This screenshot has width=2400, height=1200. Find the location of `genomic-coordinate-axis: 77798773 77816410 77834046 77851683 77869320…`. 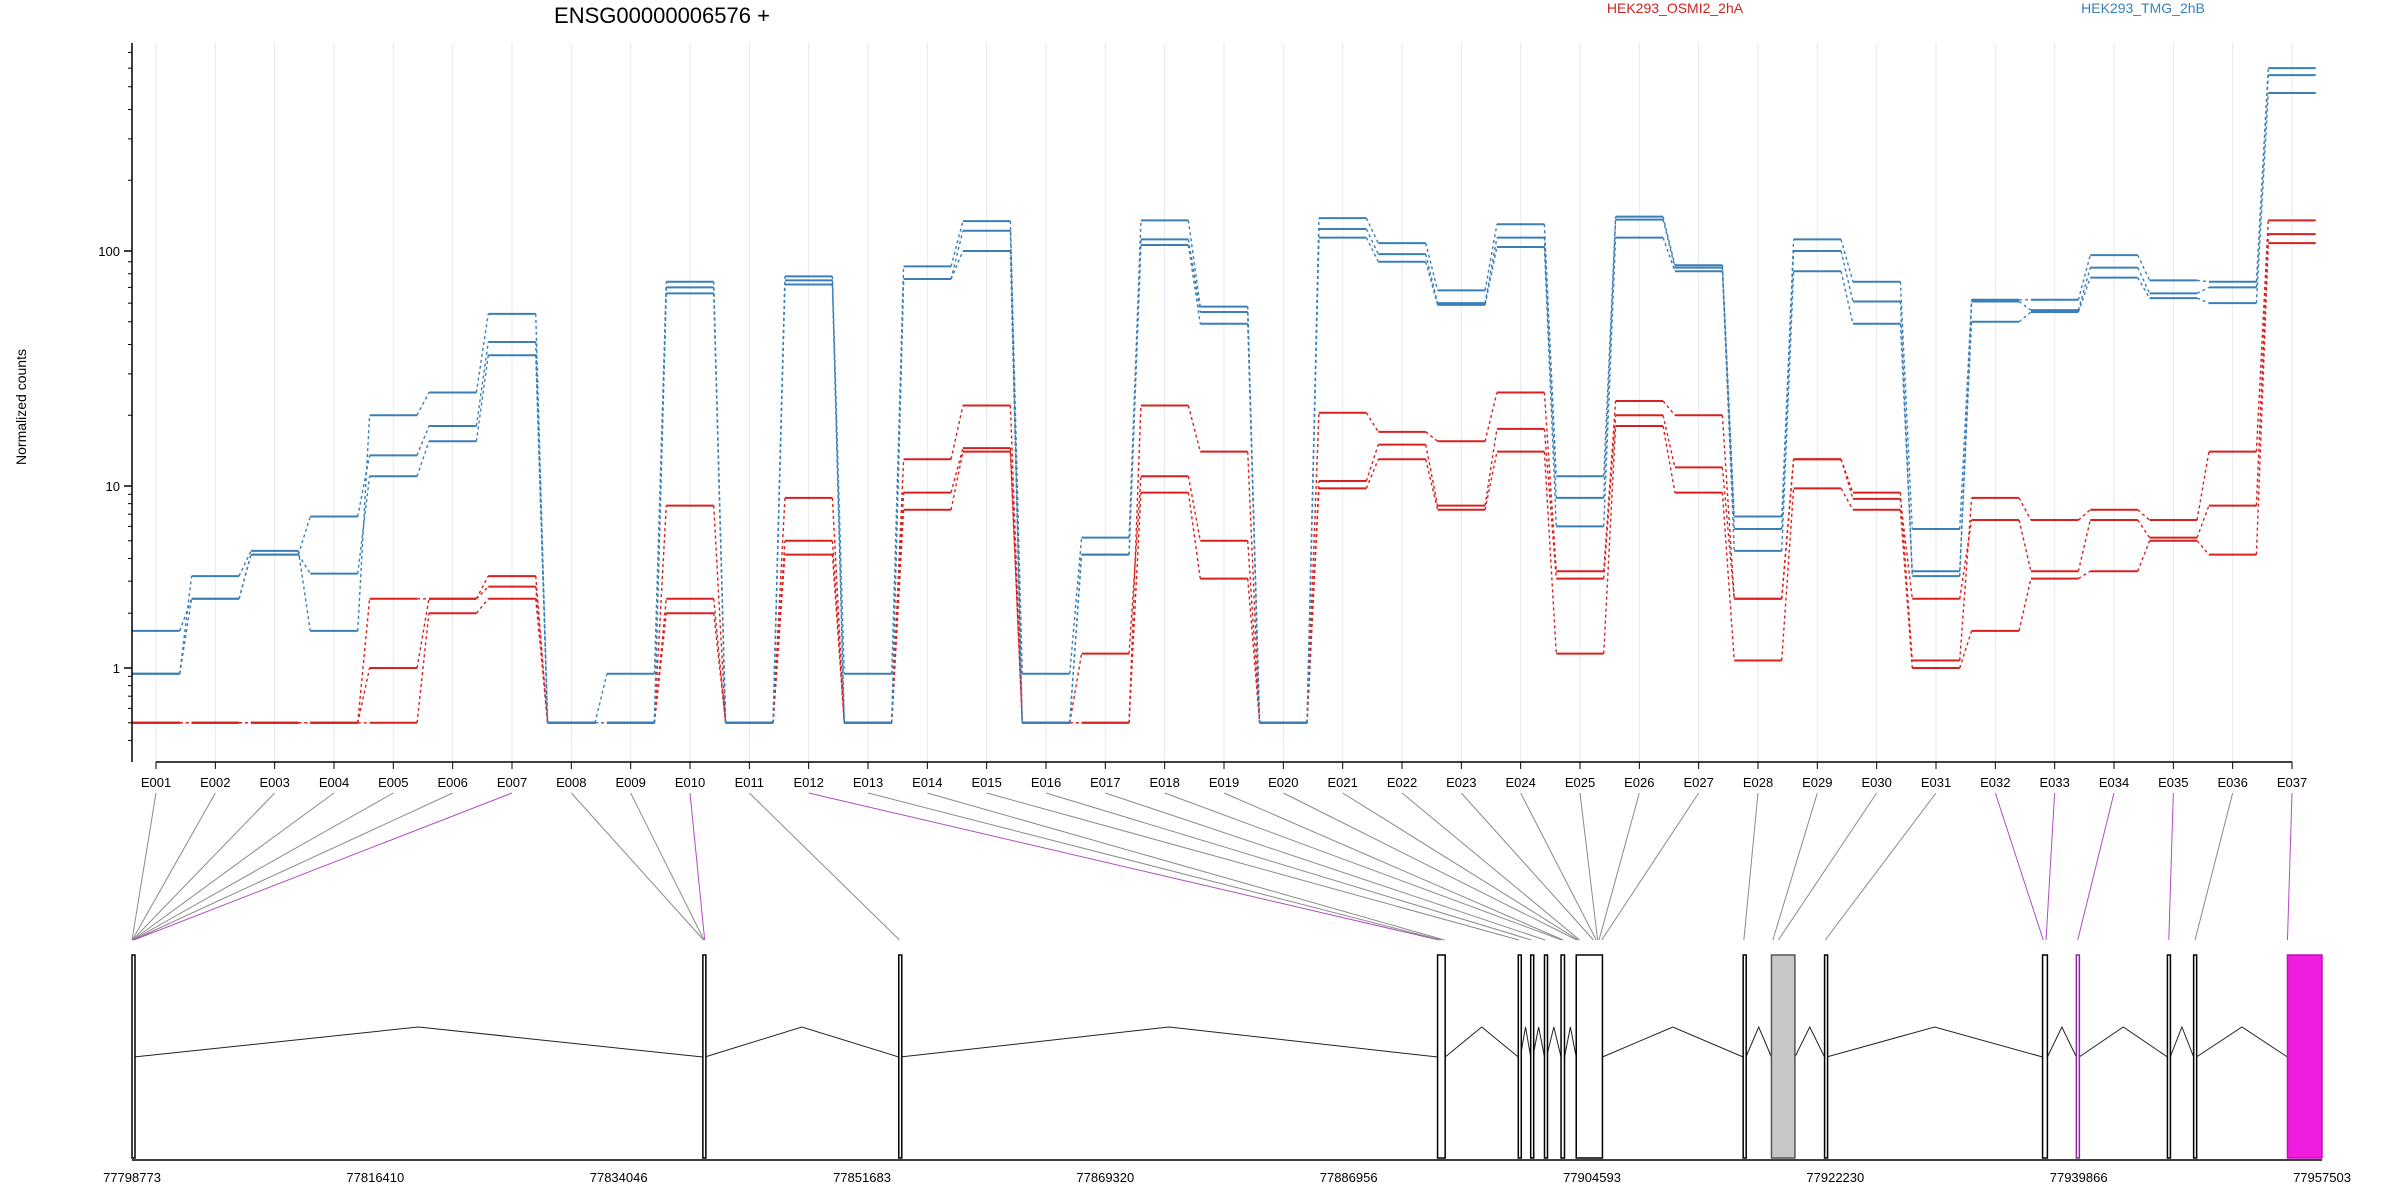

genomic-coordinate-axis: 77798773 77816410 77834046 77851683 77869320… is located at coordinates (1227, 1172).